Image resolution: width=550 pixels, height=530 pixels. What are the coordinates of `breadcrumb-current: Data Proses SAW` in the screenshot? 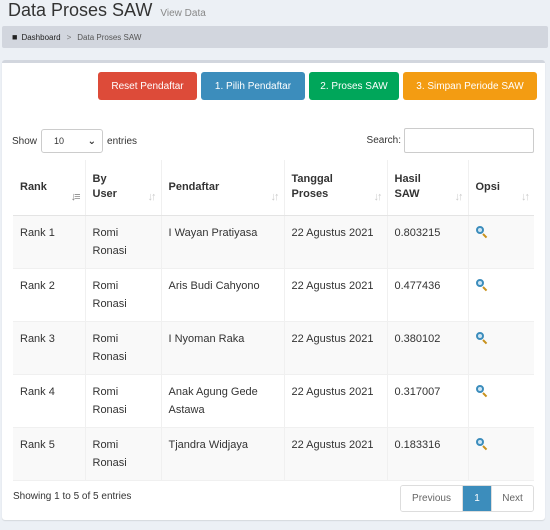 It's located at (109, 37).